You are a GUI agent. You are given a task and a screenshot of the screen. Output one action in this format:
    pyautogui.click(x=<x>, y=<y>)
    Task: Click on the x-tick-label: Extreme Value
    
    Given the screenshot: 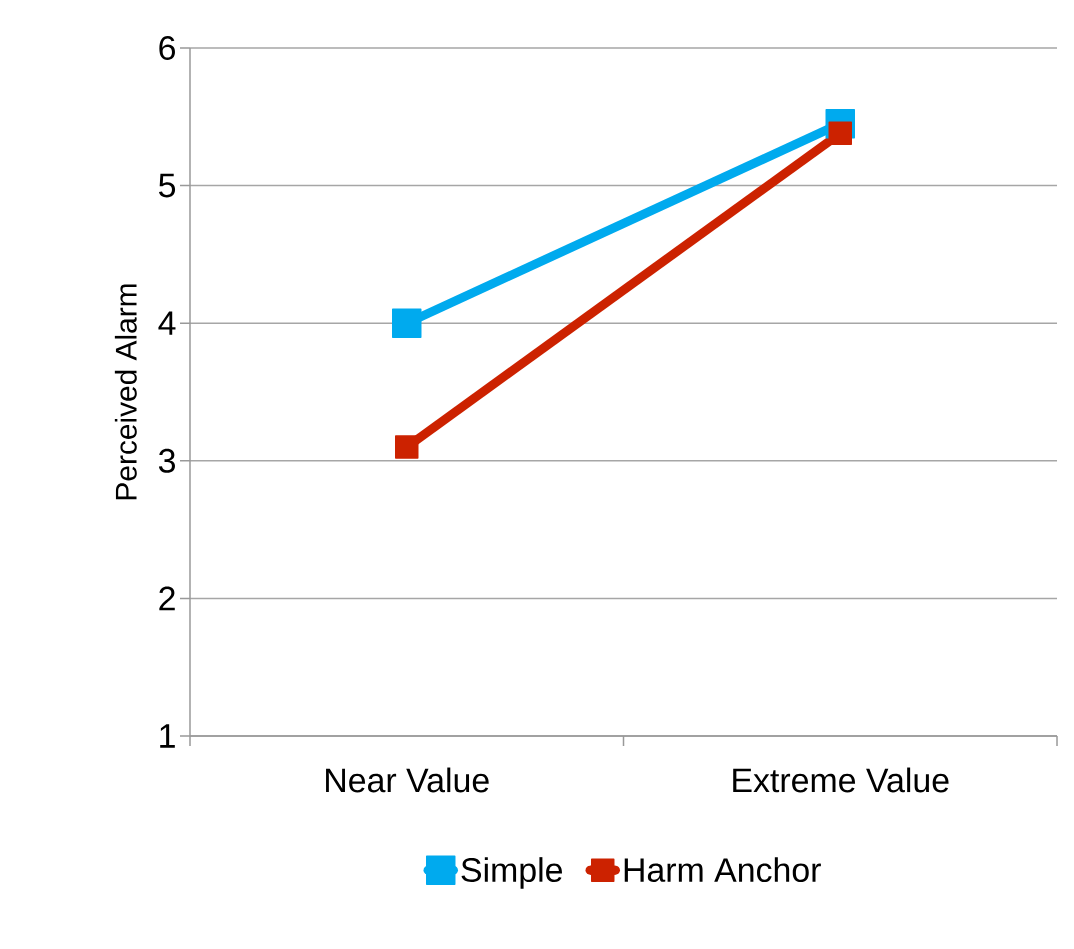 What is the action you would take?
    pyautogui.click(x=841, y=780)
    